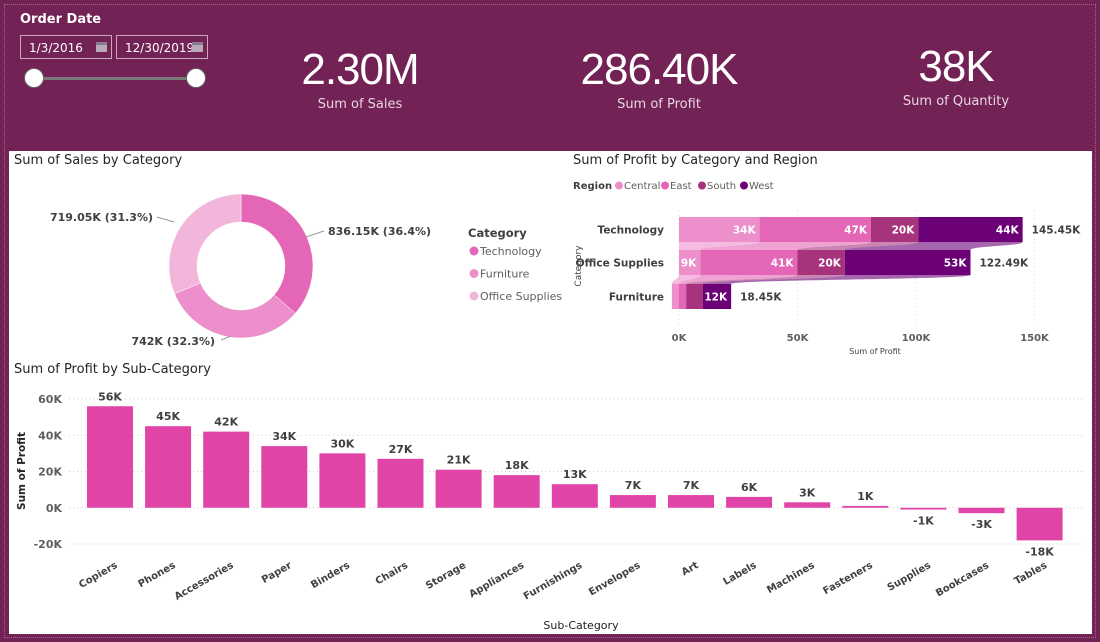  I want to click on bar-supplies, so click(923, 508).